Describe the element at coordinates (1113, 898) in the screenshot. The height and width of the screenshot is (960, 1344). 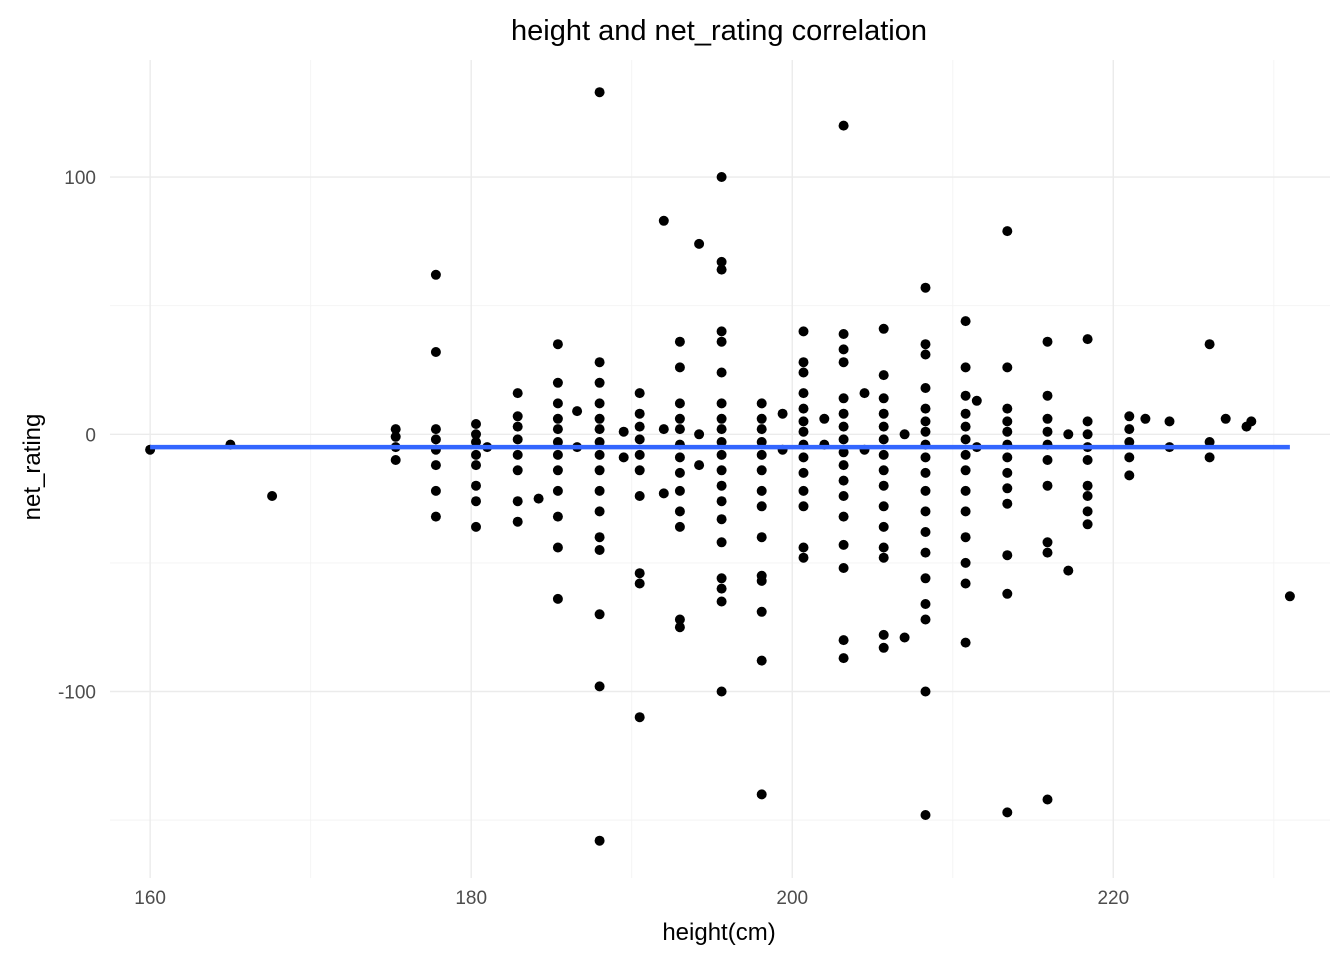
I see `x-tick-label: 220` at that location.